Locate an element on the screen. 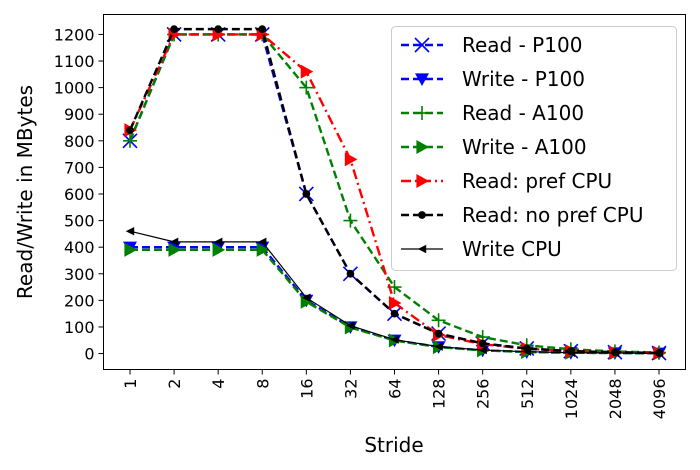 Image resolution: width=700 pixels, height=470 pixels. legend-item: Write CPU is located at coordinates (481, 249).